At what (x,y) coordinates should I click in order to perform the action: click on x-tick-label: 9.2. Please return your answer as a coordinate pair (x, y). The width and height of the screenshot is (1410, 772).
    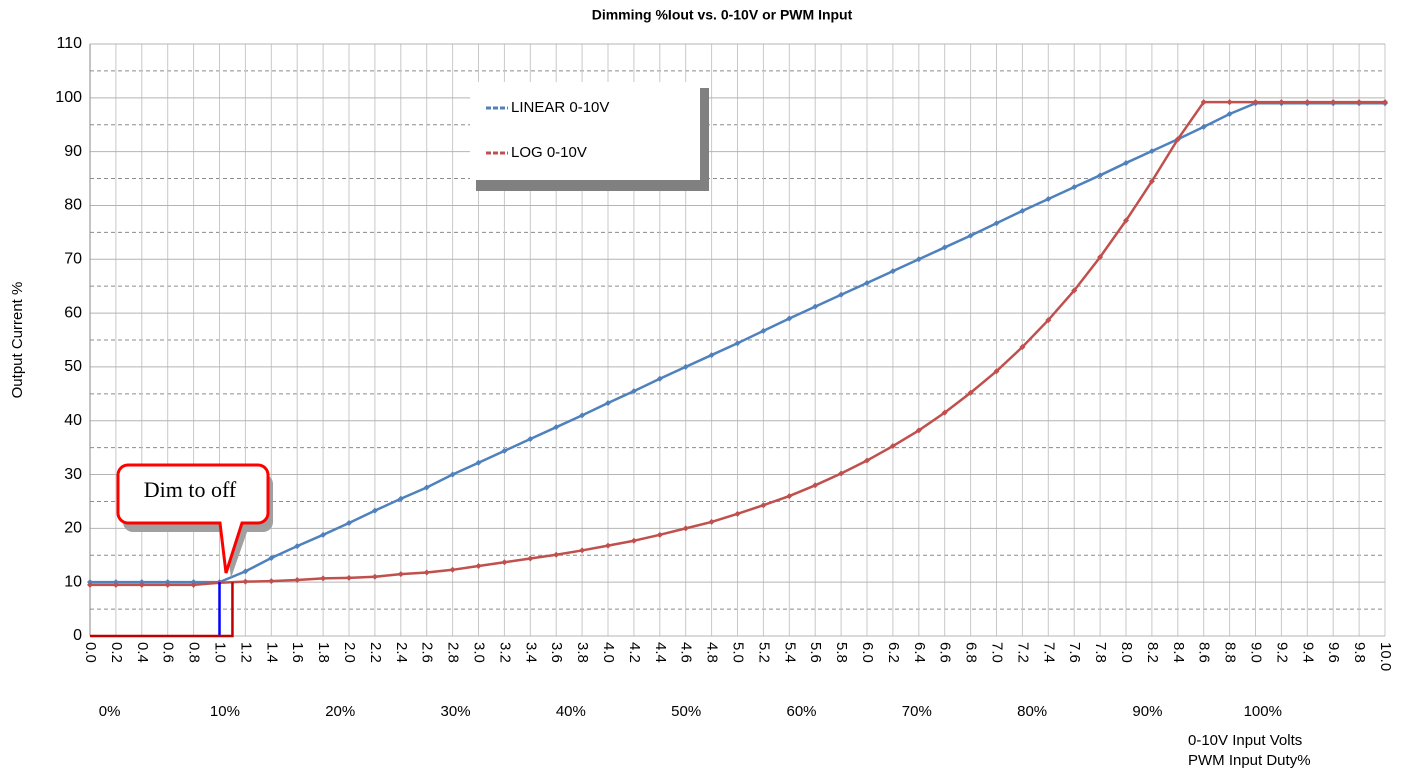
    Looking at the image, I should click on (1281, 652).